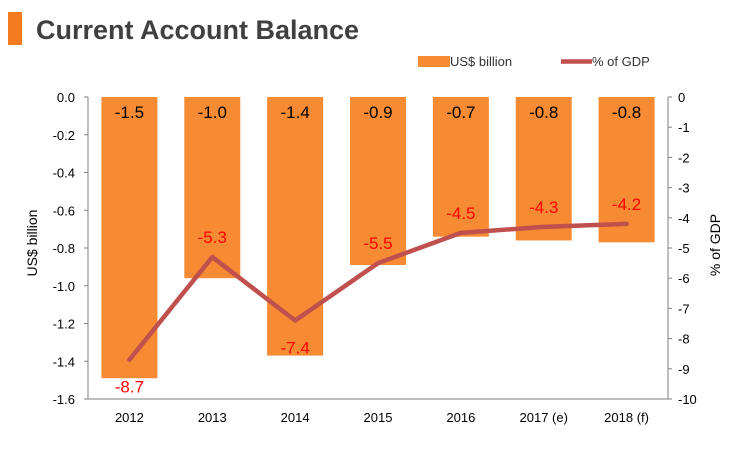 The height and width of the screenshot is (451, 751). Describe the element at coordinates (544, 417) in the screenshot. I see `x-tick-label: 2017 (e)` at that location.